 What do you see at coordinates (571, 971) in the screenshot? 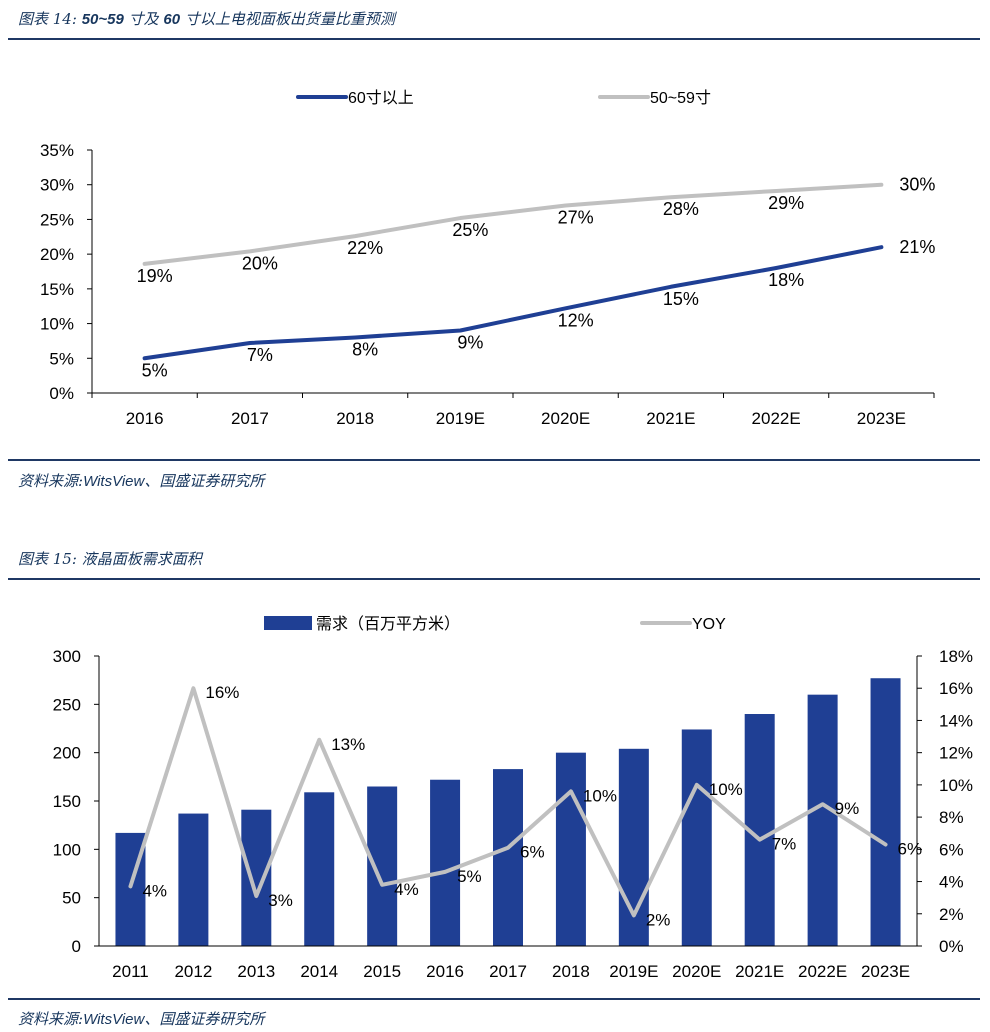
I see `x-tick-label: 2018` at bounding box center [571, 971].